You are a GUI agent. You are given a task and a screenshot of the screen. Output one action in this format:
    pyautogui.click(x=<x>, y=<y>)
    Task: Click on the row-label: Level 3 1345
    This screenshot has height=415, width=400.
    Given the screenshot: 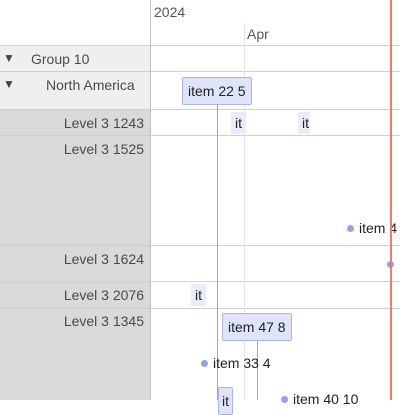 What is the action you would take?
    pyautogui.click(x=103, y=321)
    